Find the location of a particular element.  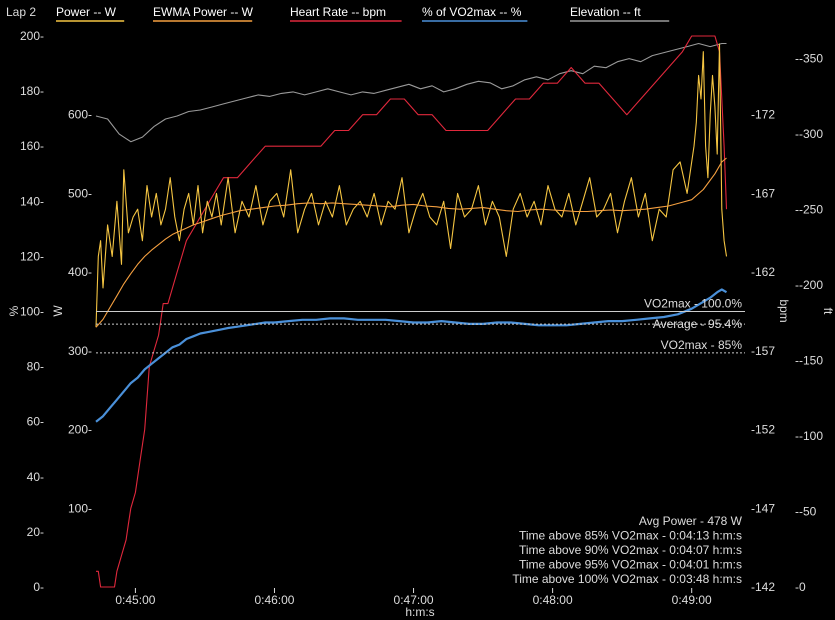

x-tick-label: 0:48:00 is located at coordinates (553, 600).